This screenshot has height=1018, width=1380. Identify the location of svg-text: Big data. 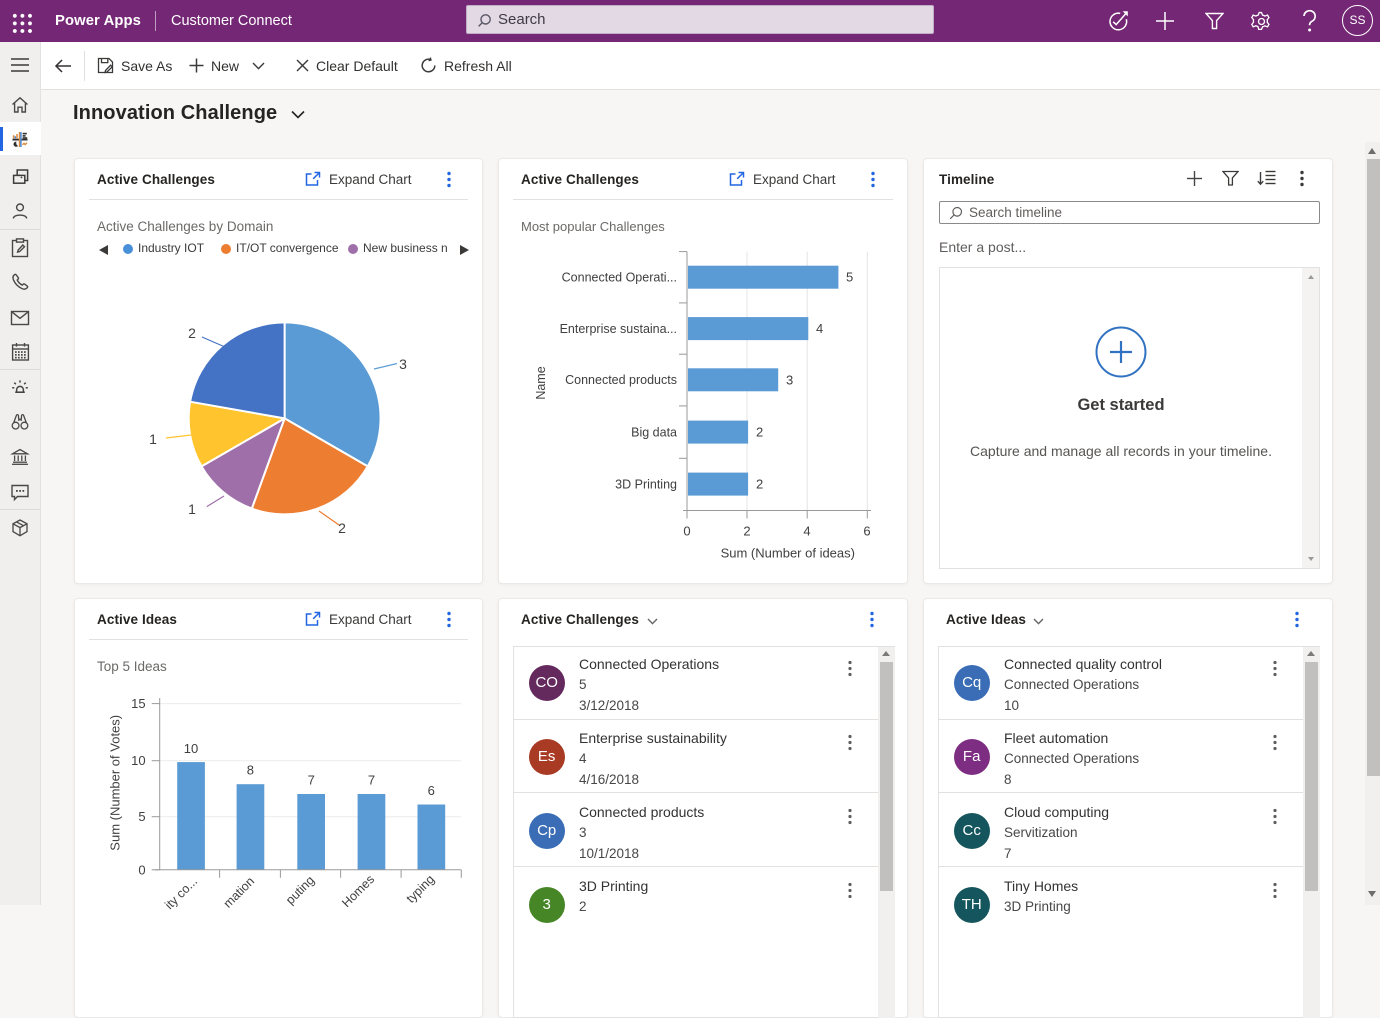
(654, 432).